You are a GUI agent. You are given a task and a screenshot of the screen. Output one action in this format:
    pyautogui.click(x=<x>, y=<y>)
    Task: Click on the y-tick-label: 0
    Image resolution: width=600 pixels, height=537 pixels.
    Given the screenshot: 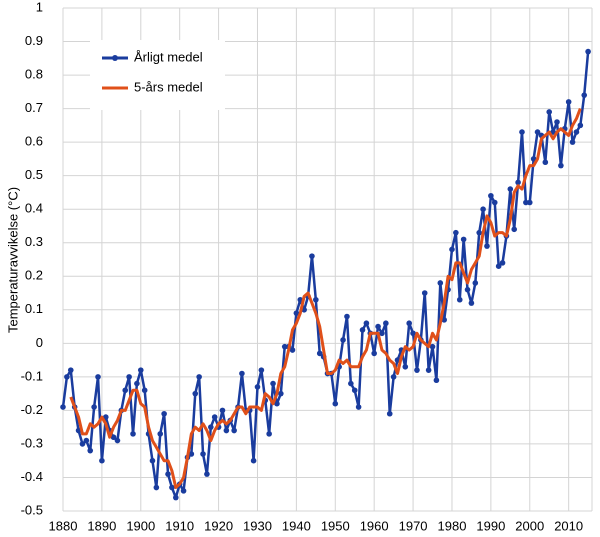 What is the action you would take?
    pyautogui.click(x=39, y=342)
    